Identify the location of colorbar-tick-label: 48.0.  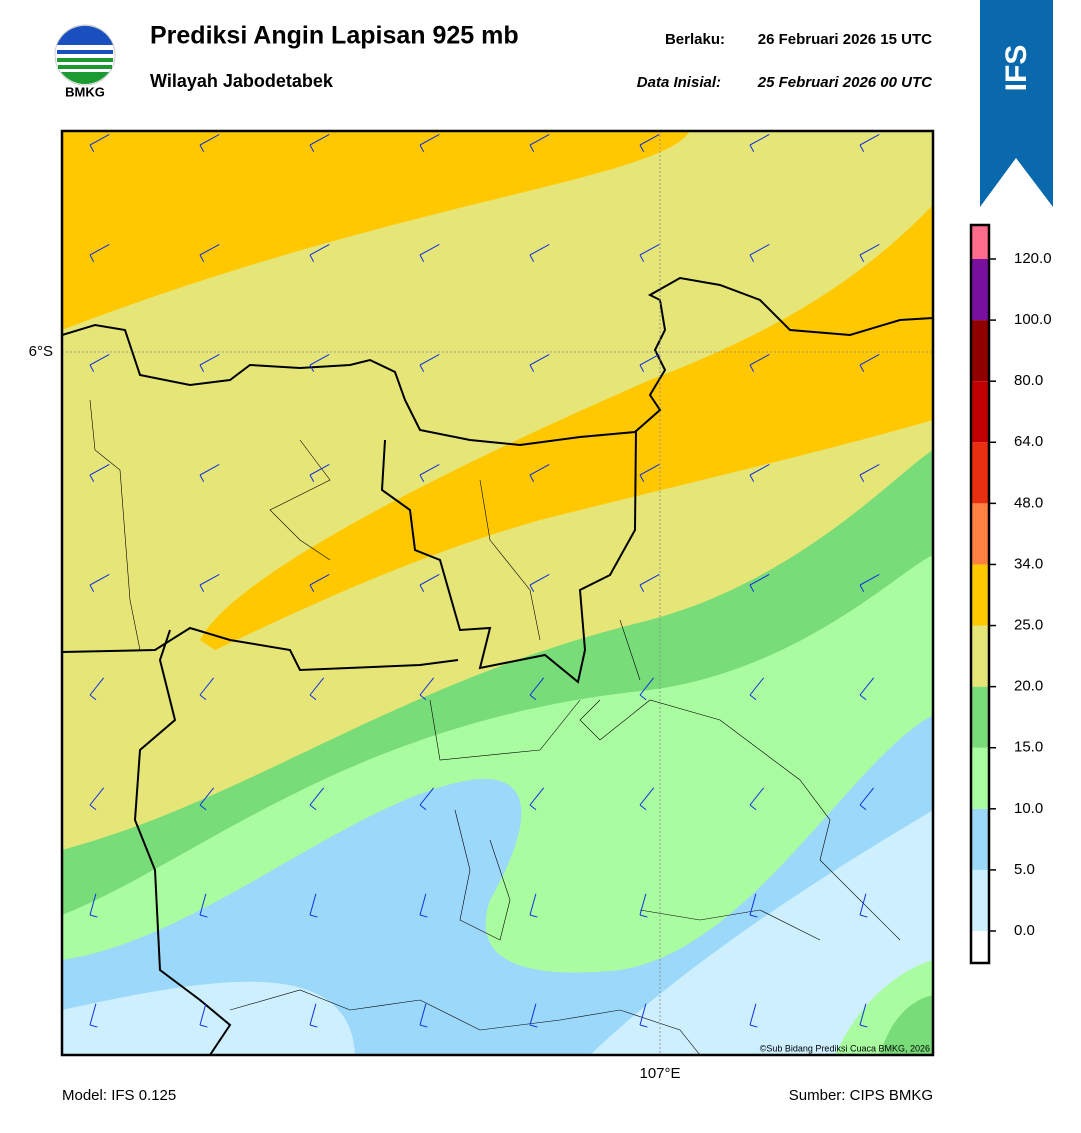
(1028, 502).